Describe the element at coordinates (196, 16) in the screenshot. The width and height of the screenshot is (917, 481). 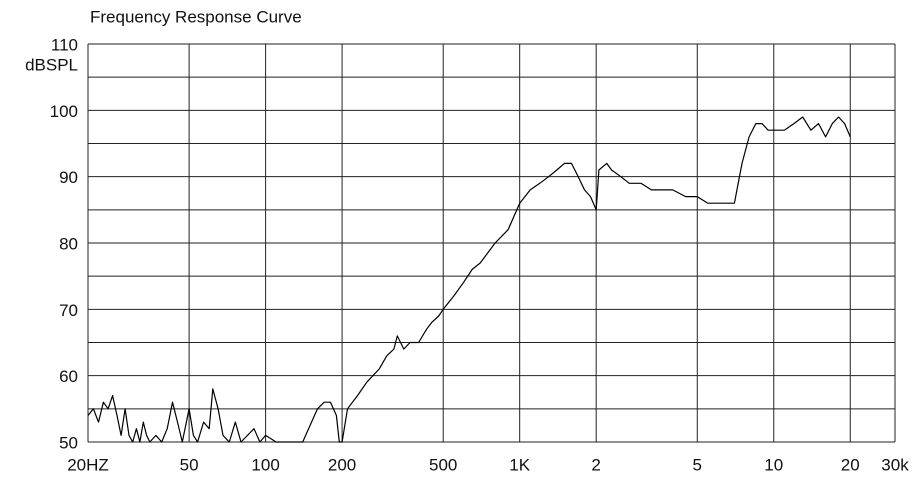
I see `chart-title: Frequency Response Curve` at that location.